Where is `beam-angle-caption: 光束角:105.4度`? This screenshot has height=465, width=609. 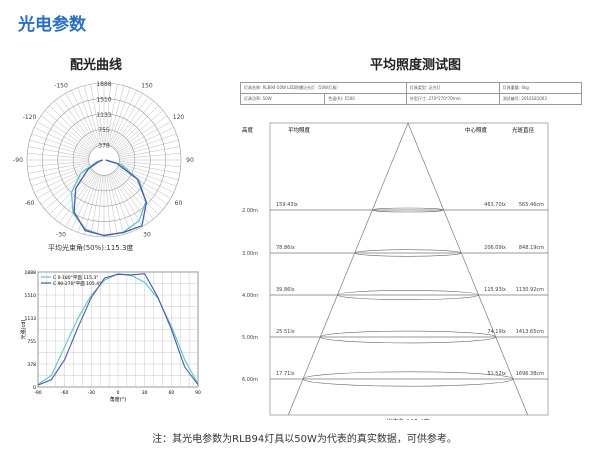
beam-angle-caption: 光束角:105.4度 is located at coordinates (407, 419).